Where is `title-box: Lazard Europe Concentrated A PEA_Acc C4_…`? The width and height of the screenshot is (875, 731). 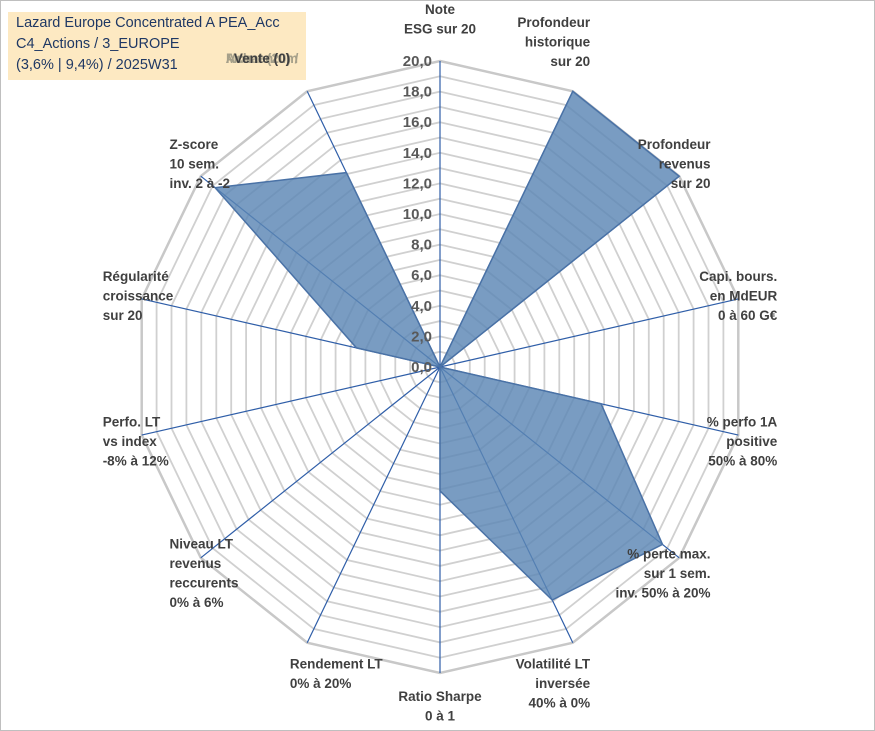 title-box: Lazard Europe Concentrated A PEA_Acc C4_… is located at coordinates (157, 46).